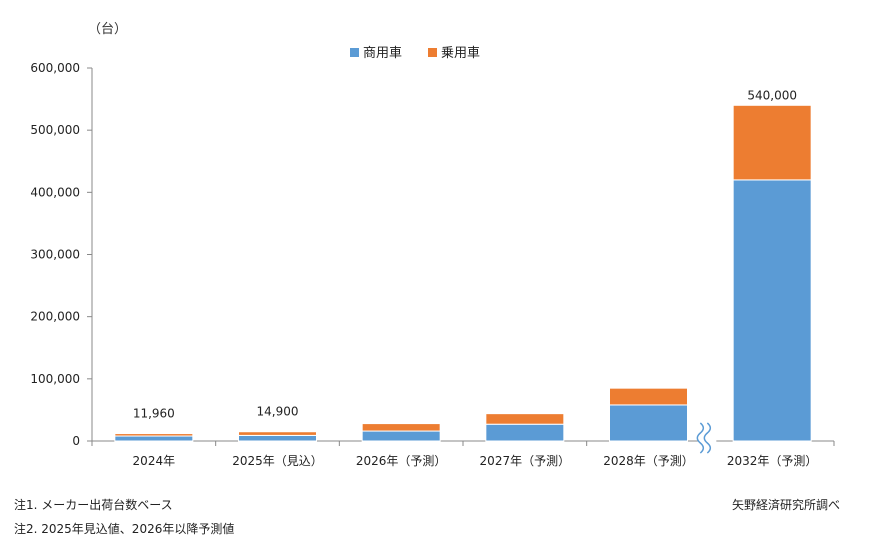 Image resolution: width=880 pixels, height=551 pixels. I want to click on x-tick-label: 2024年, so click(154, 461).